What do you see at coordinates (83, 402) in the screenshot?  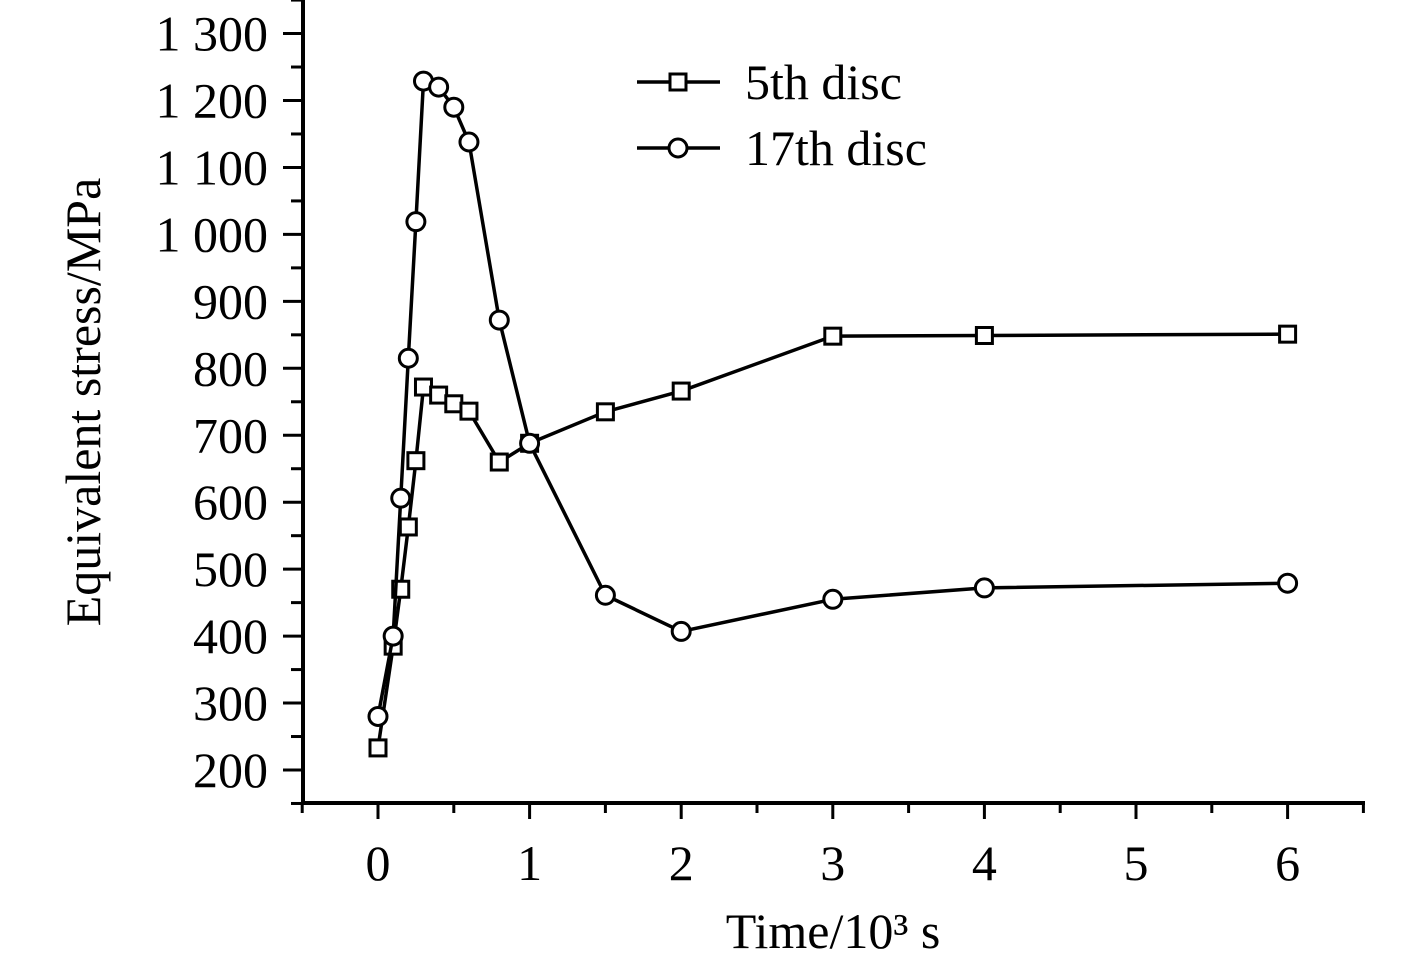 I see `y-axis-title: Equivalent stress/MPa` at bounding box center [83, 402].